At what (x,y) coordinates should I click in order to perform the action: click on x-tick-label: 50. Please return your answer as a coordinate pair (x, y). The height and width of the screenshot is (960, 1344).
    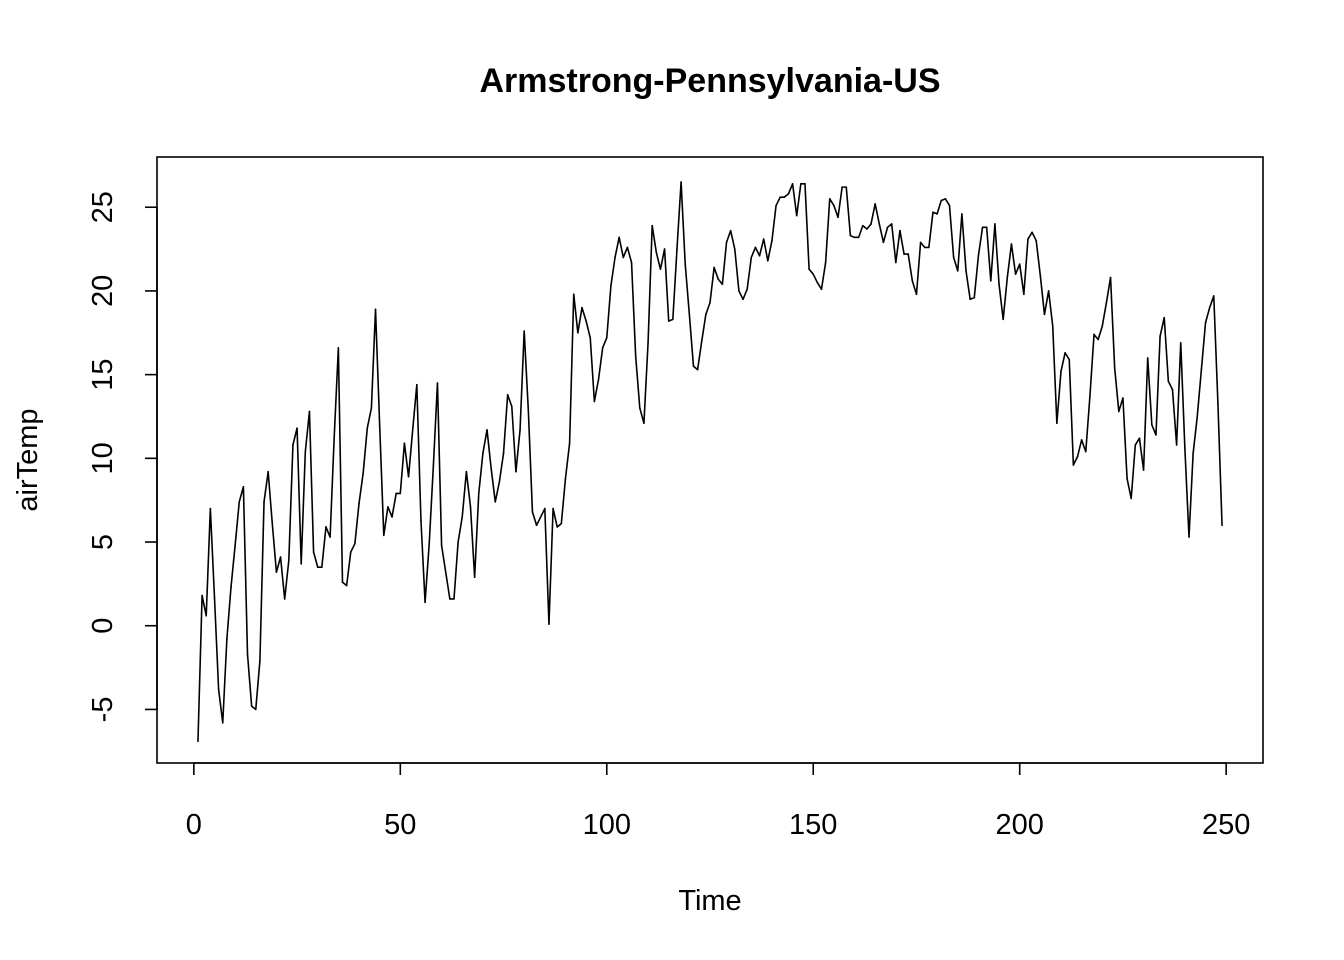
    Looking at the image, I should click on (400, 825).